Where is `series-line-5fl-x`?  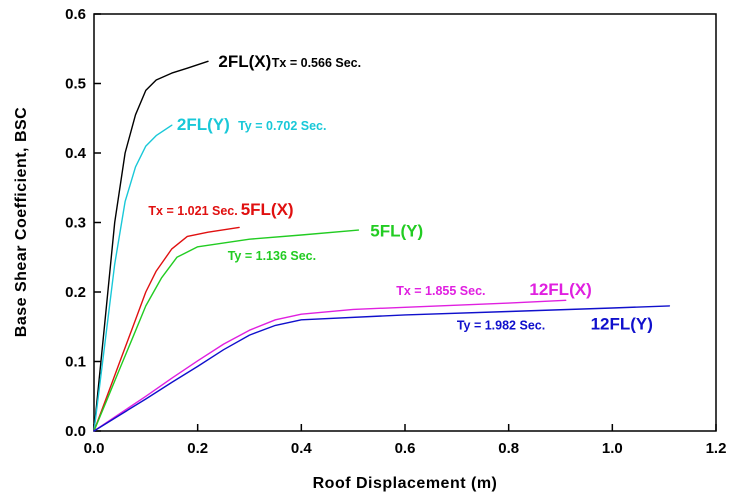
series-line-5fl-x is located at coordinates (166, 329).